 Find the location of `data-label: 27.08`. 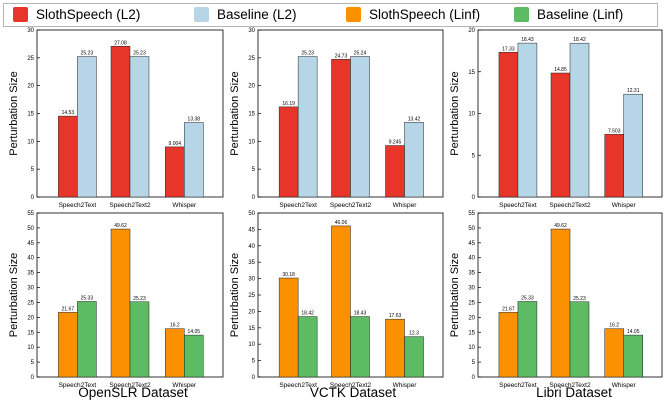

data-label: 27.08 is located at coordinates (120, 43).